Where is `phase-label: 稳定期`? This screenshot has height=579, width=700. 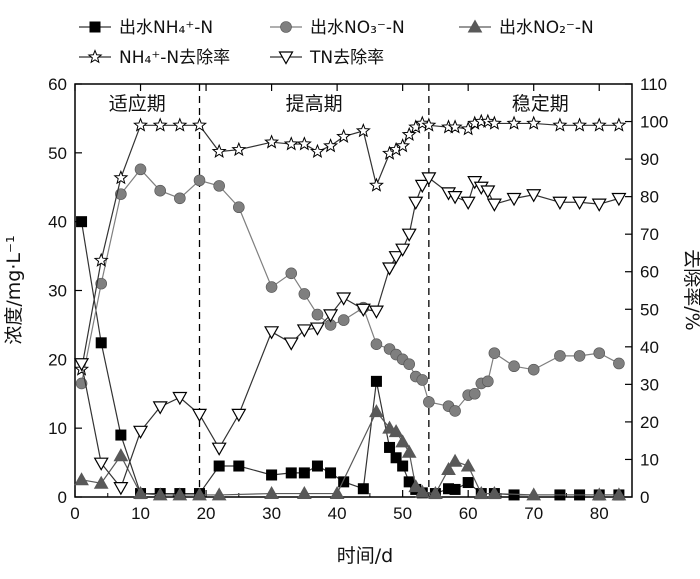
phase-label: 稳定期 is located at coordinates (540, 104).